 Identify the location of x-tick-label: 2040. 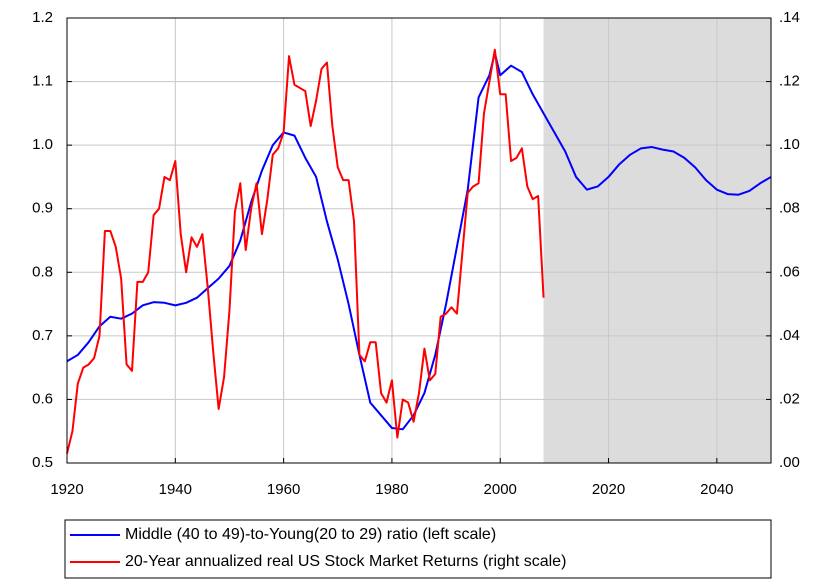
(716, 489).